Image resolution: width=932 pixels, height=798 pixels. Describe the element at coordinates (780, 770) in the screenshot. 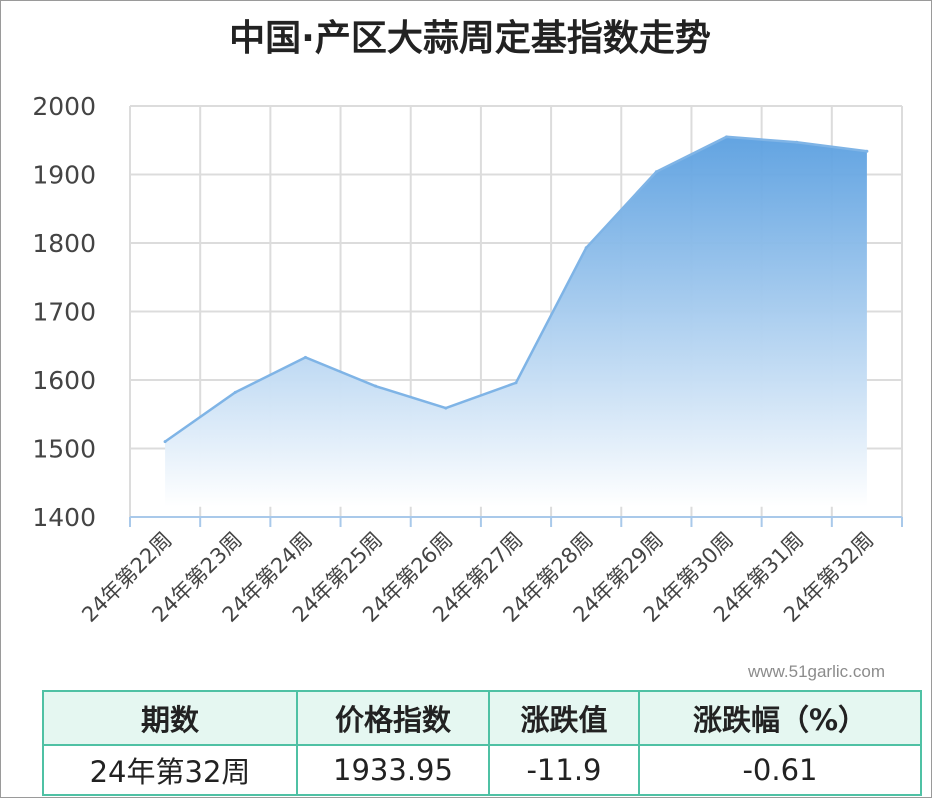

I see `cell-change-percent: -0.61` at that location.